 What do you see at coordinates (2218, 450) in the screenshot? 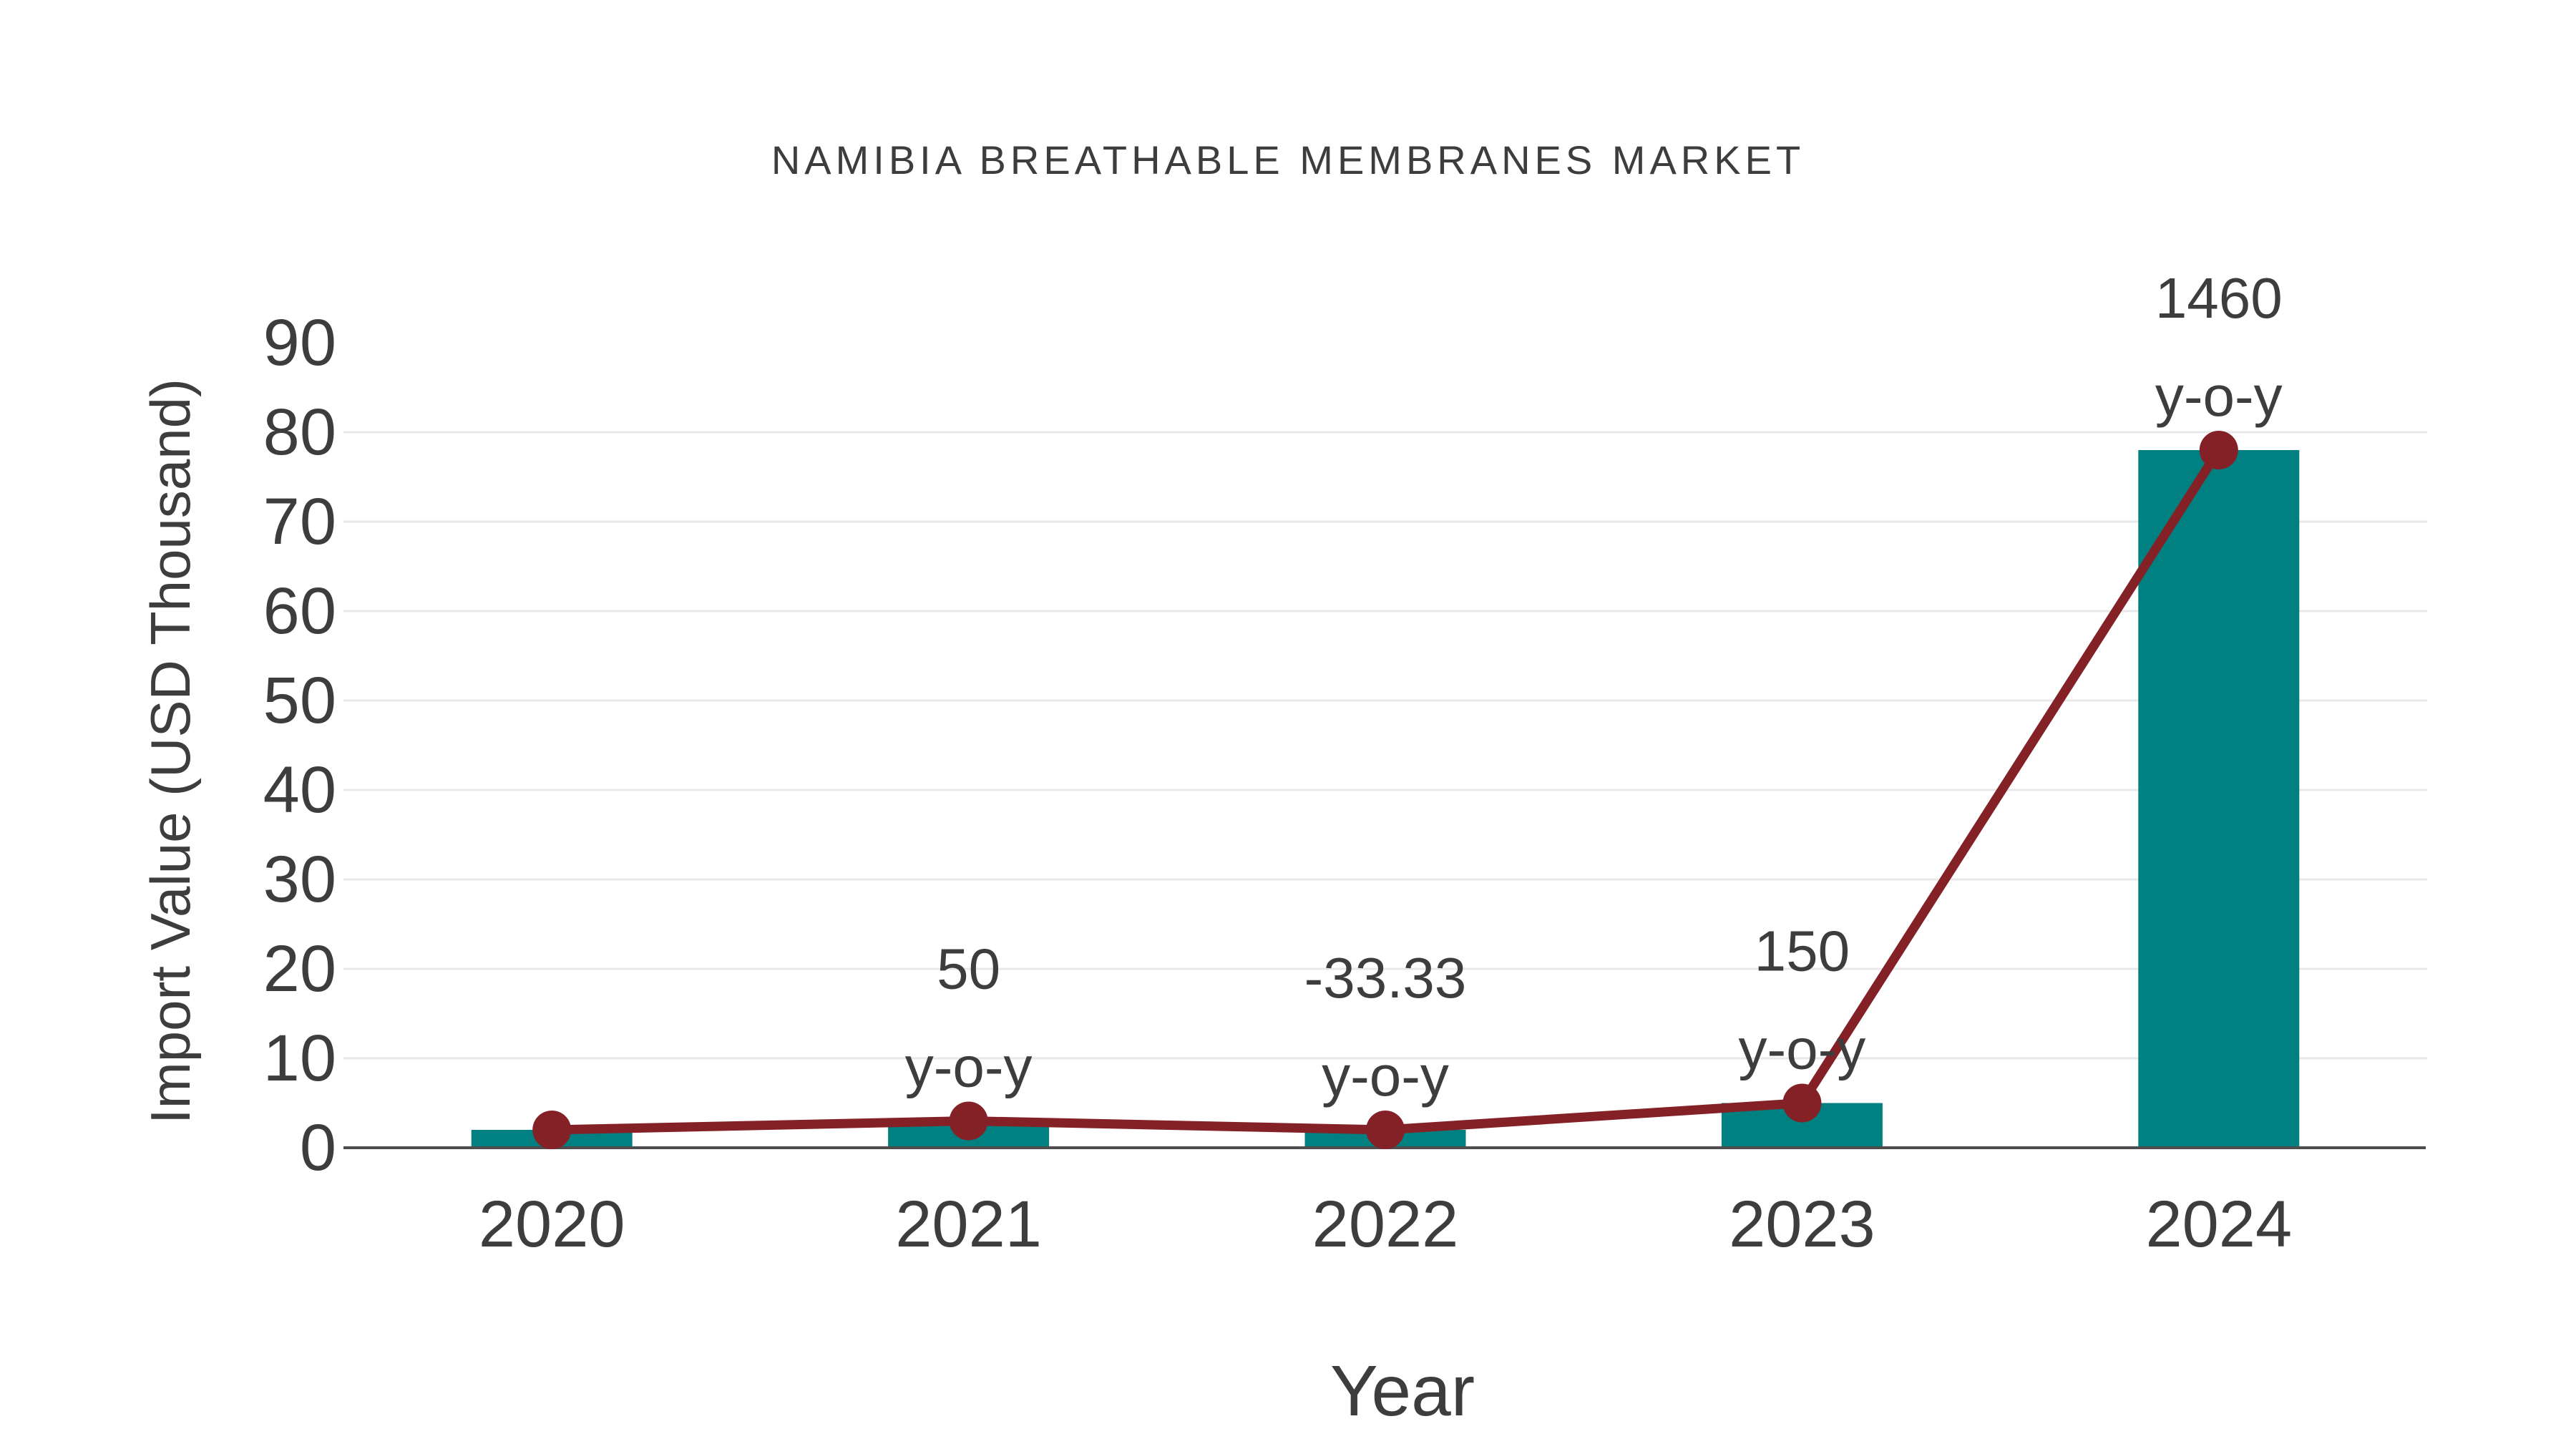
I see `marker-2024` at bounding box center [2218, 450].